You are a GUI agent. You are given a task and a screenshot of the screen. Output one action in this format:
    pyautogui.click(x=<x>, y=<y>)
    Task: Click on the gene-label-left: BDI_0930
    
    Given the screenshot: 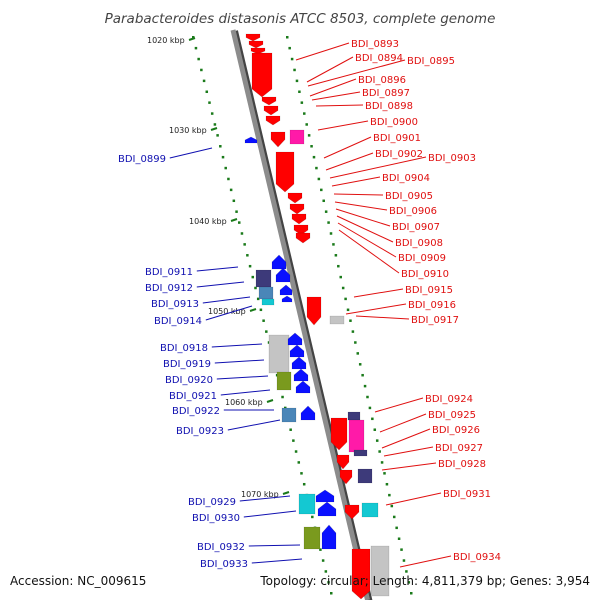 What is the action you would take?
    pyautogui.click(x=216, y=518)
    